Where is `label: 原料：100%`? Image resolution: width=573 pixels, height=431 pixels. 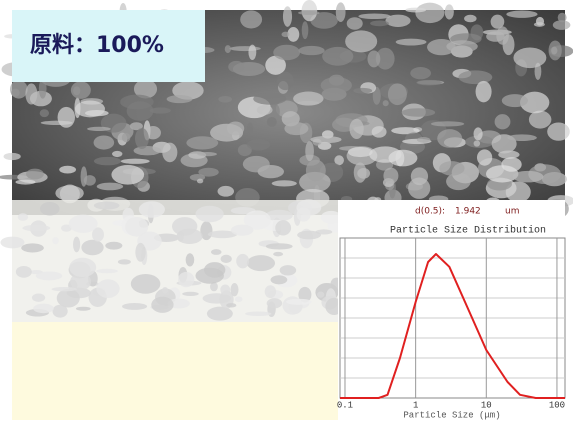 label: 原料：100% is located at coordinates (97, 45).